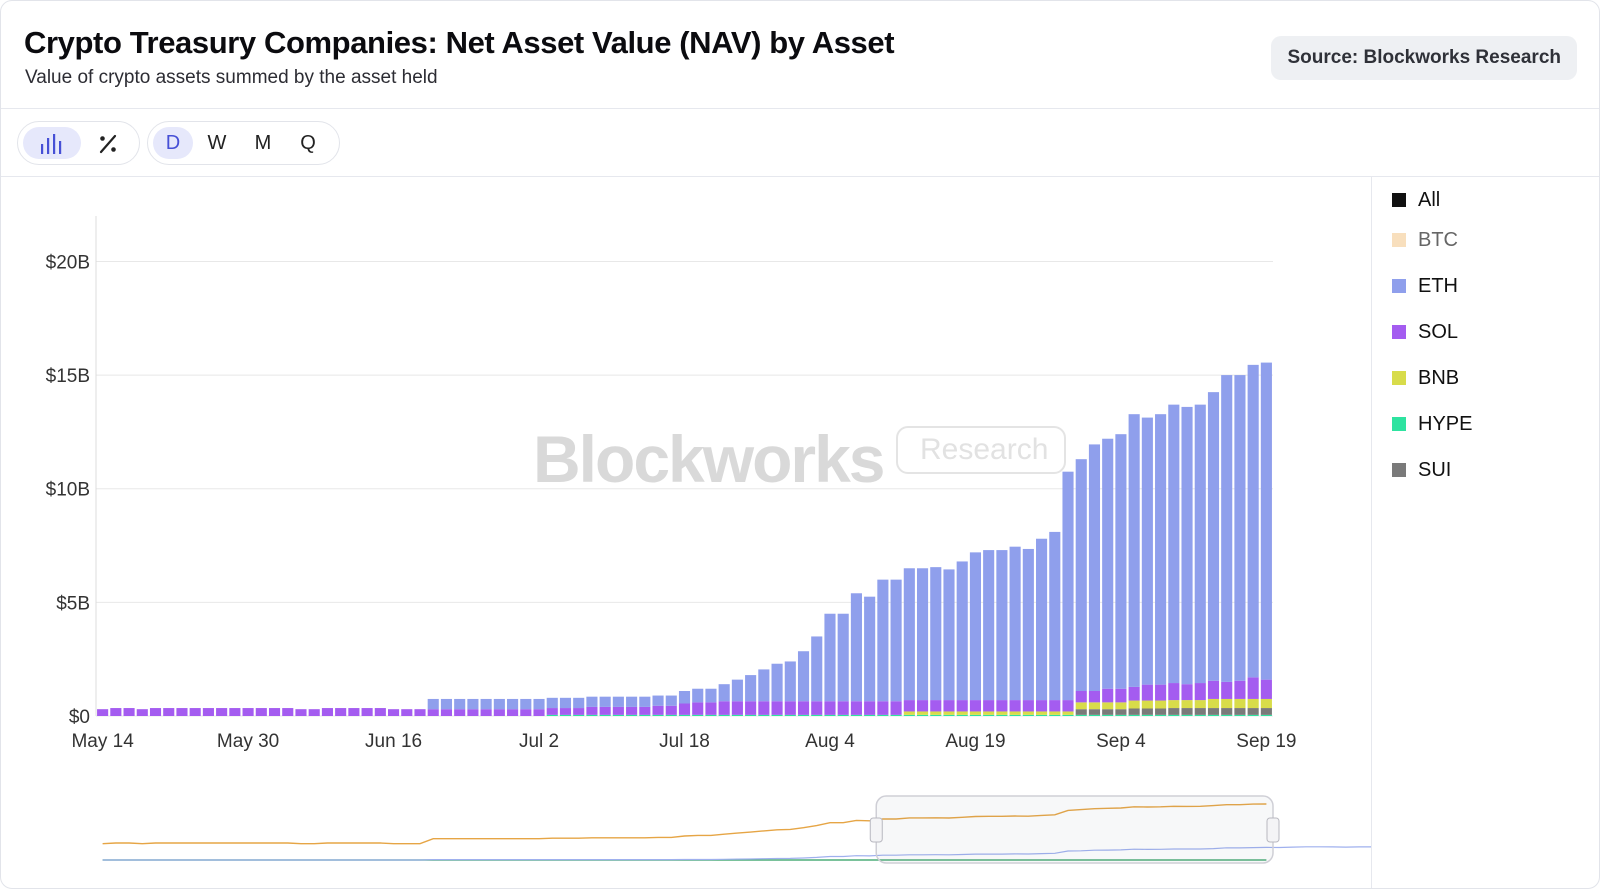 Image resolution: width=1600 pixels, height=889 pixels. Describe the element at coordinates (68, 376) in the screenshot. I see `y-tick-label: $15B` at that location.